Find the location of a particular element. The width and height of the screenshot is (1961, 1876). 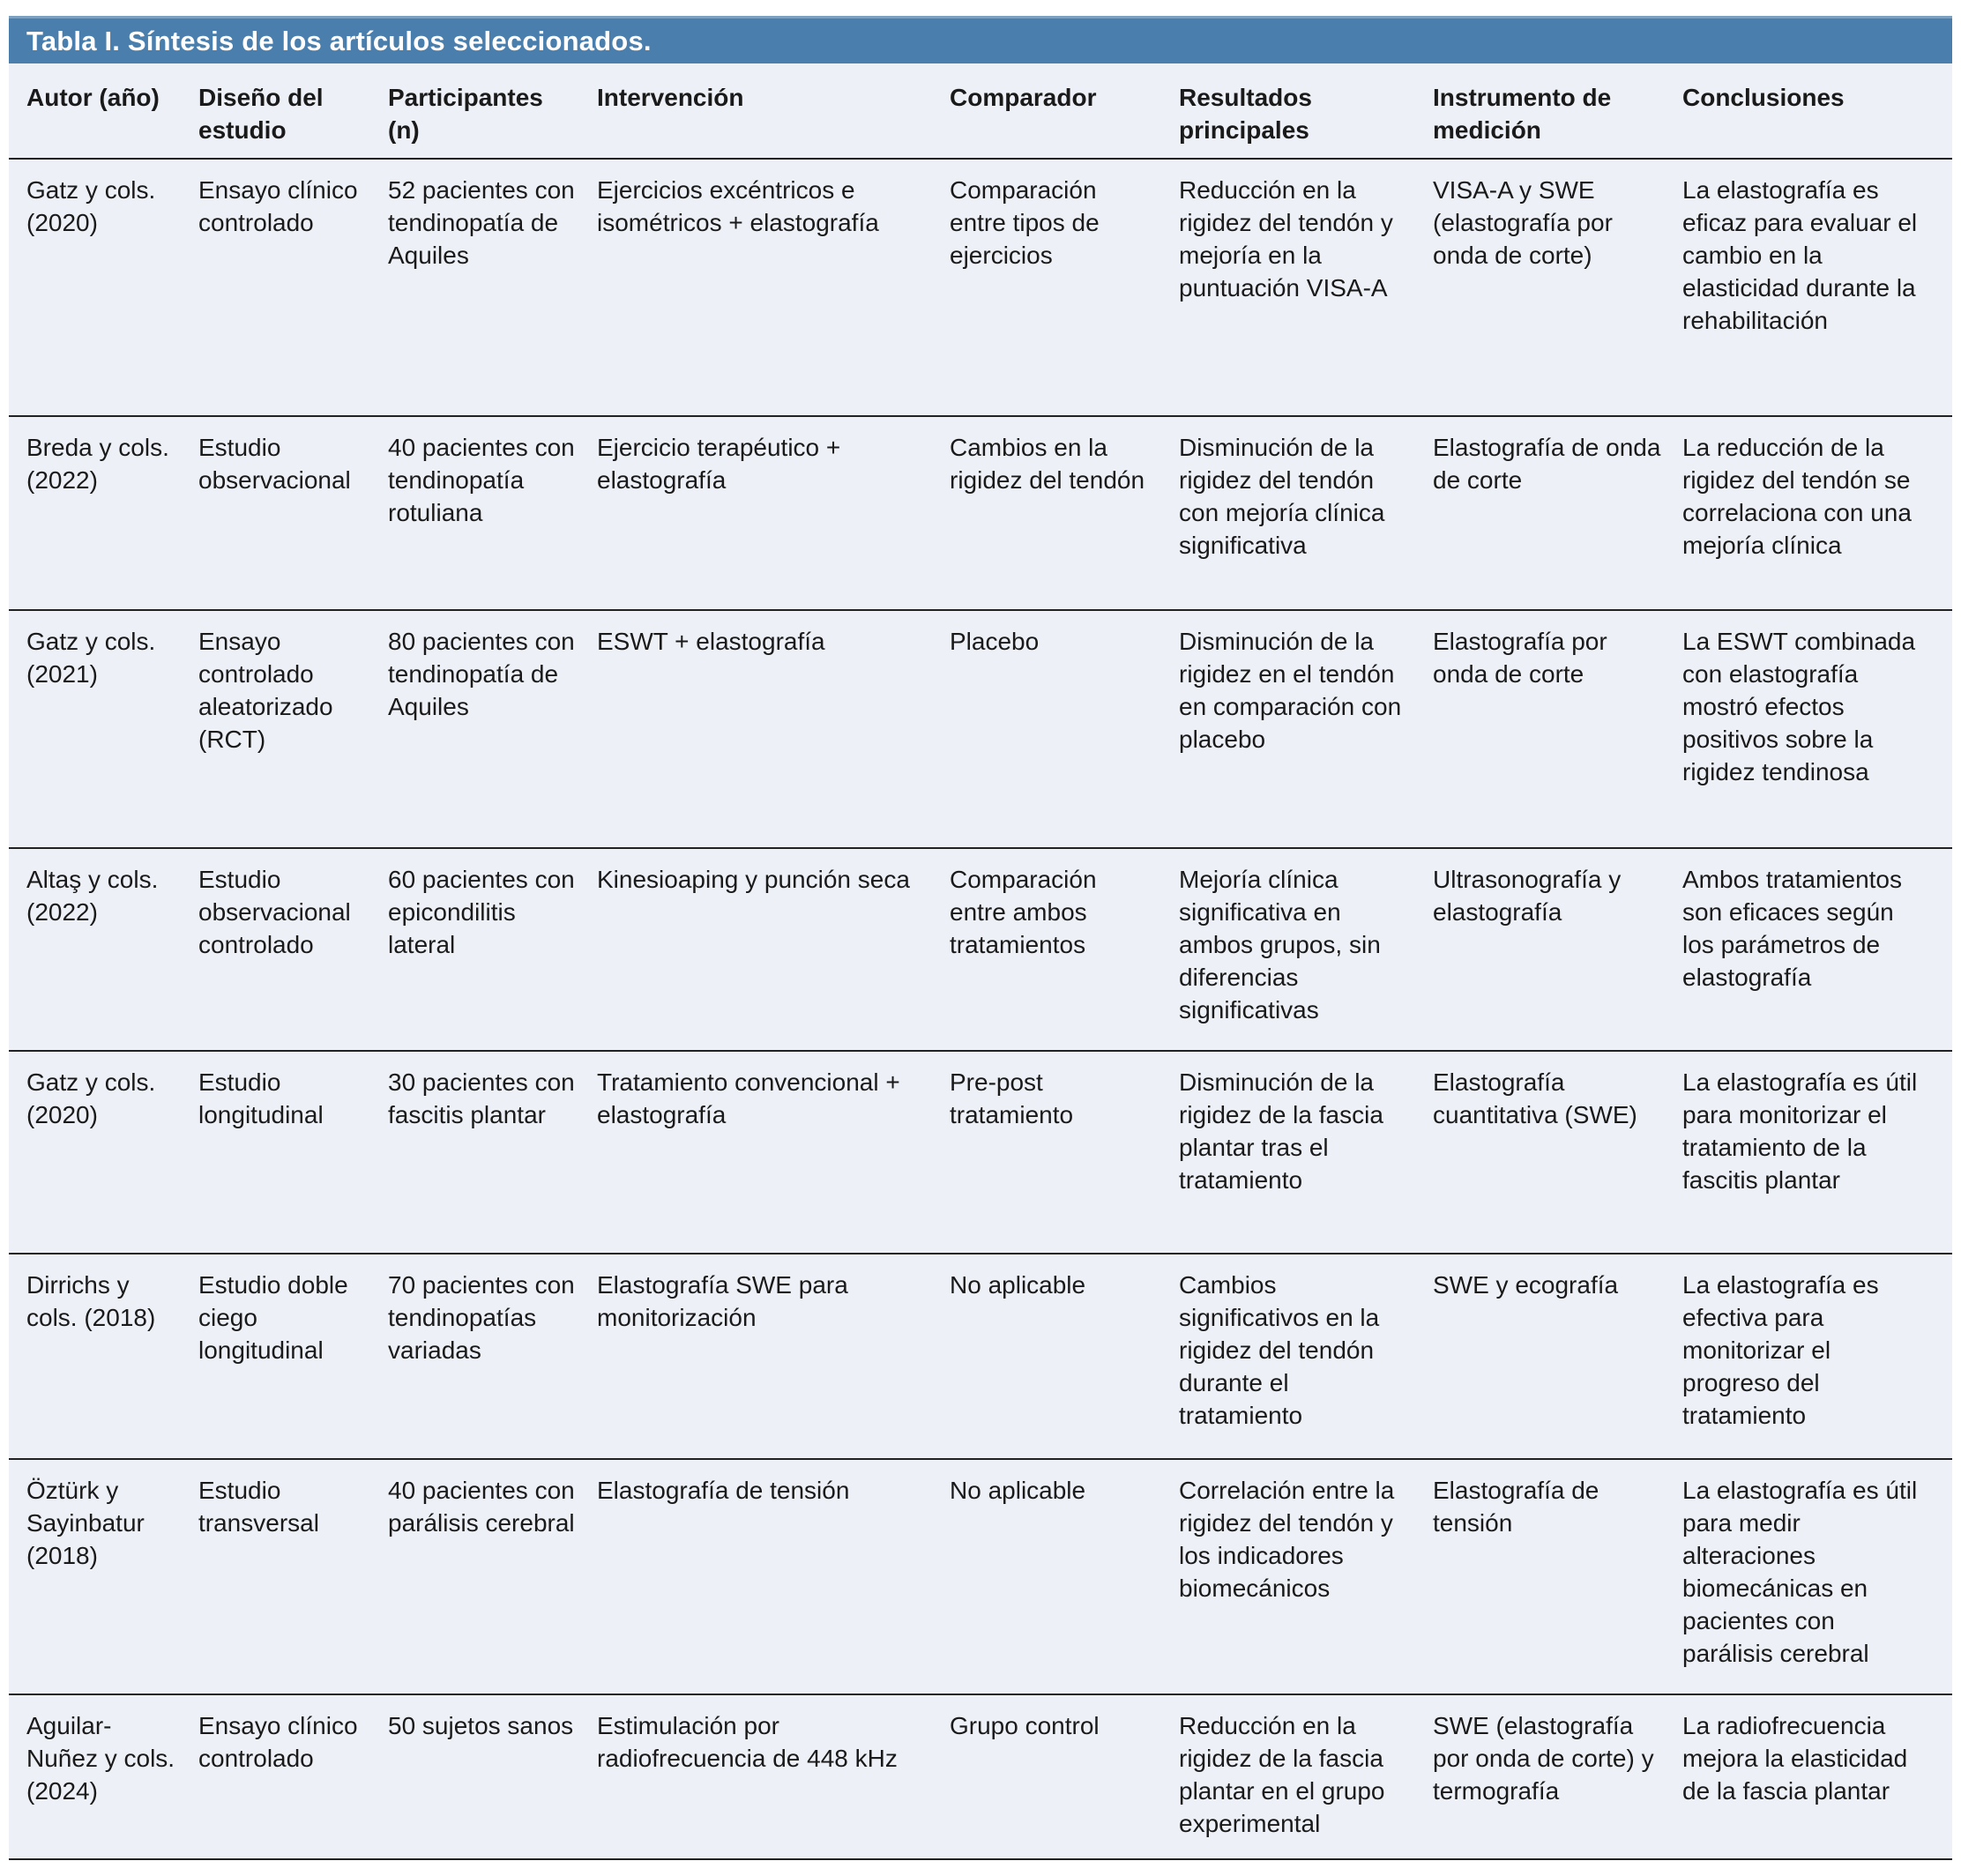

cell: Ejercicio terapéutico + elastografía is located at coordinates (773, 512).